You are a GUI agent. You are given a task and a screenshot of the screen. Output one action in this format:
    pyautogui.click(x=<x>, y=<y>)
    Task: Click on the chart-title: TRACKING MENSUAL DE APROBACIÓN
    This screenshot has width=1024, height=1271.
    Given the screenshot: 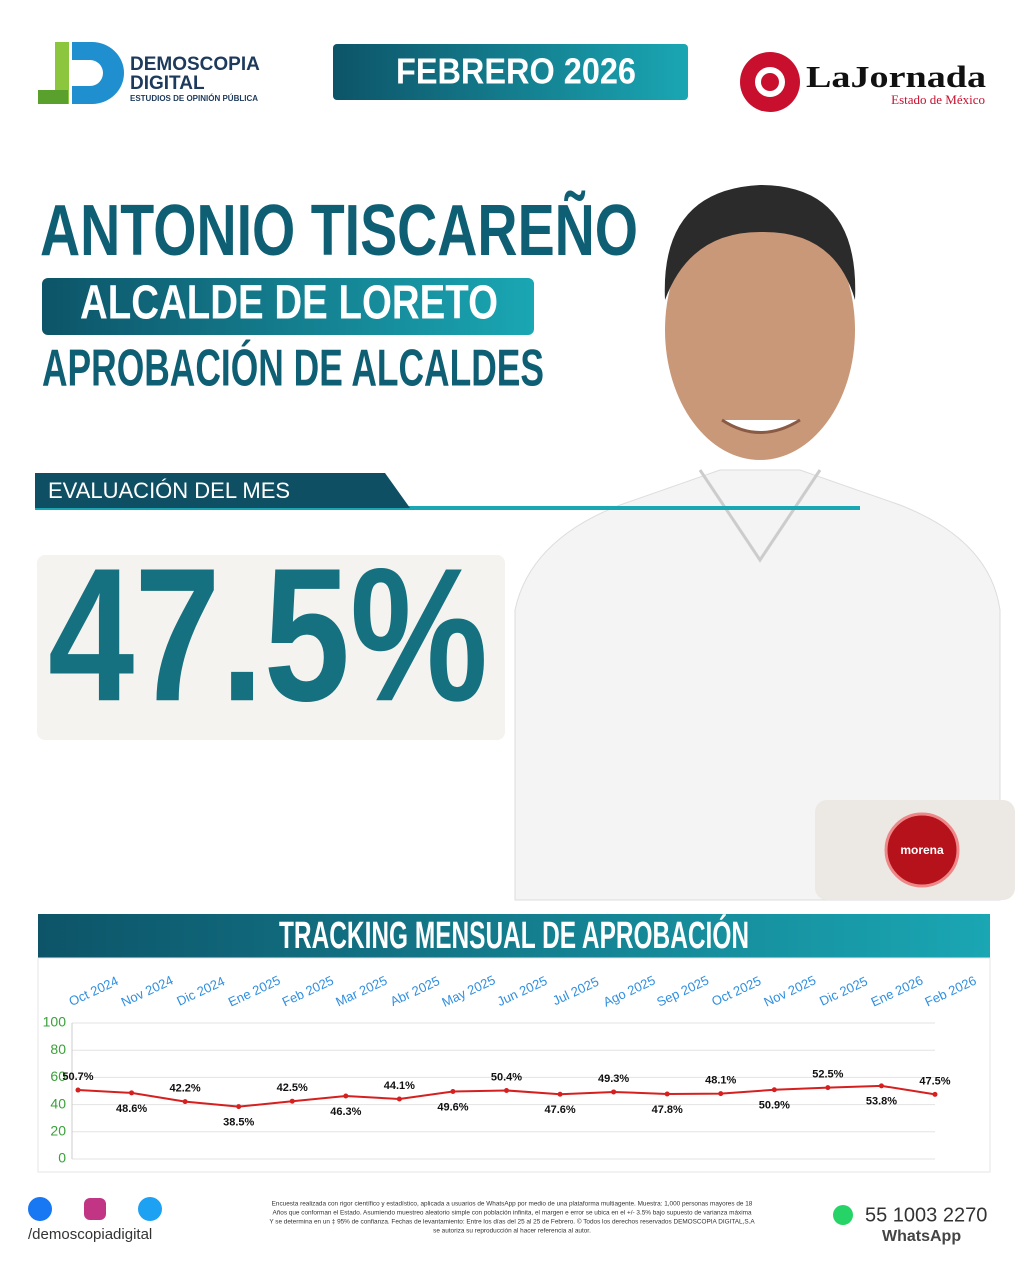 What is the action you would take?
    pyautogui.click(x=514, y=935)
    